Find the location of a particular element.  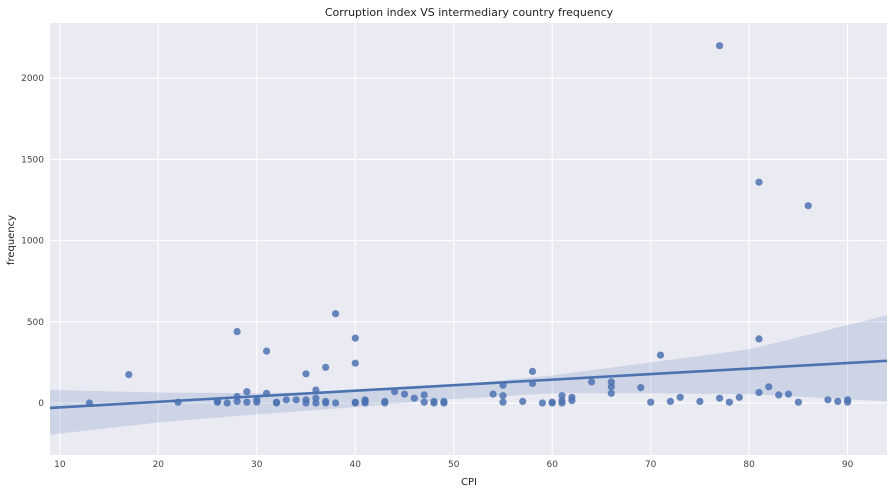

y-tick-label: 2000 is located at coordinates (32, 79).